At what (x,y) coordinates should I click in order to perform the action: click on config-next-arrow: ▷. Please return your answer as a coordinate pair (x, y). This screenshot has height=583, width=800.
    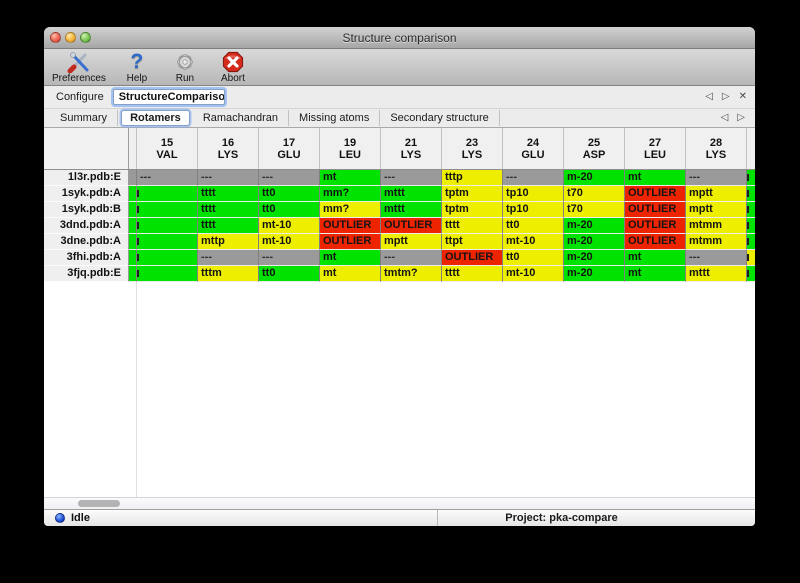
    Looking at the image, I should click on (725, 96).